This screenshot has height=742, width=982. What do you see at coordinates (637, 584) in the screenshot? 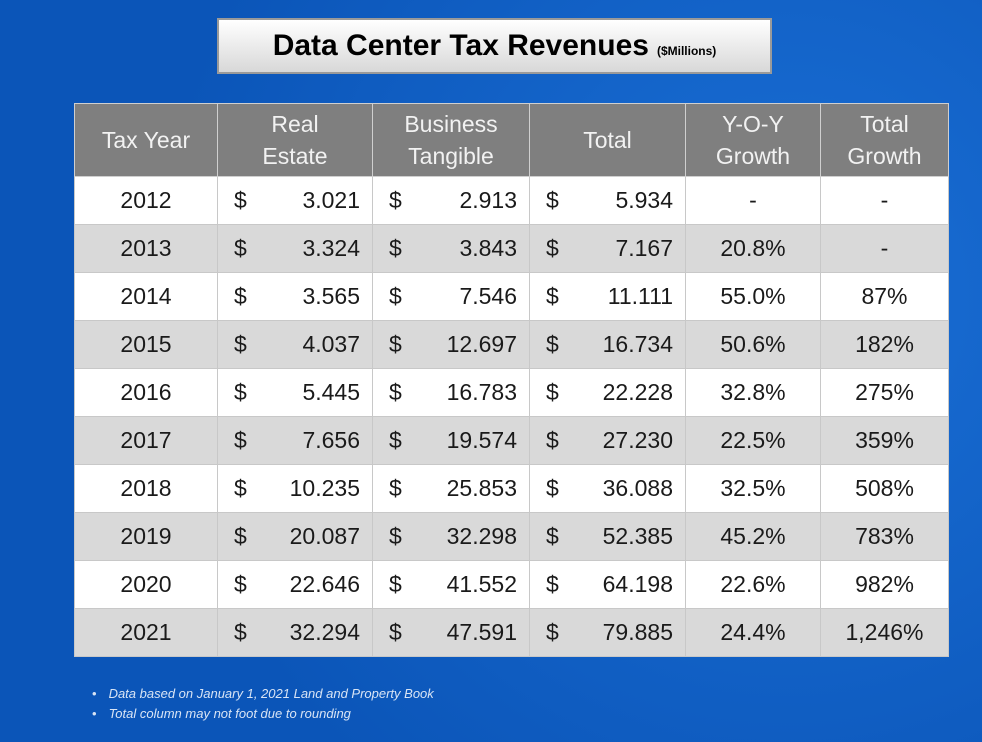
I see `amount: 64.198` at bounding box center [637, 584].